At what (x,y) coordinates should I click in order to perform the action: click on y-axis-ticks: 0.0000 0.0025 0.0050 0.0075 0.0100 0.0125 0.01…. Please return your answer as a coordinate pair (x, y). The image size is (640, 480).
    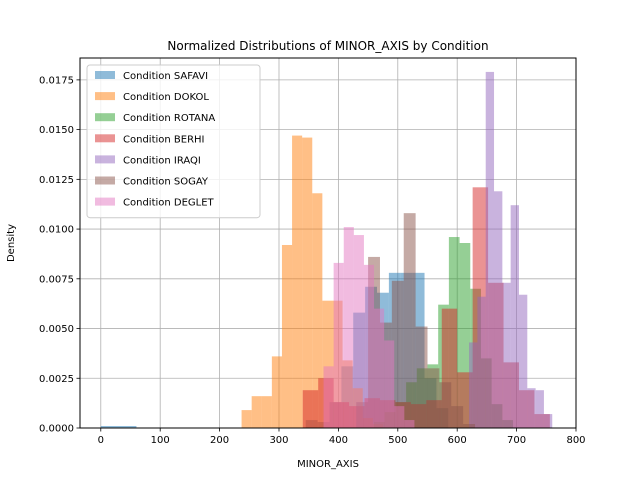
    Looking at the image, I should click on (59, 255).